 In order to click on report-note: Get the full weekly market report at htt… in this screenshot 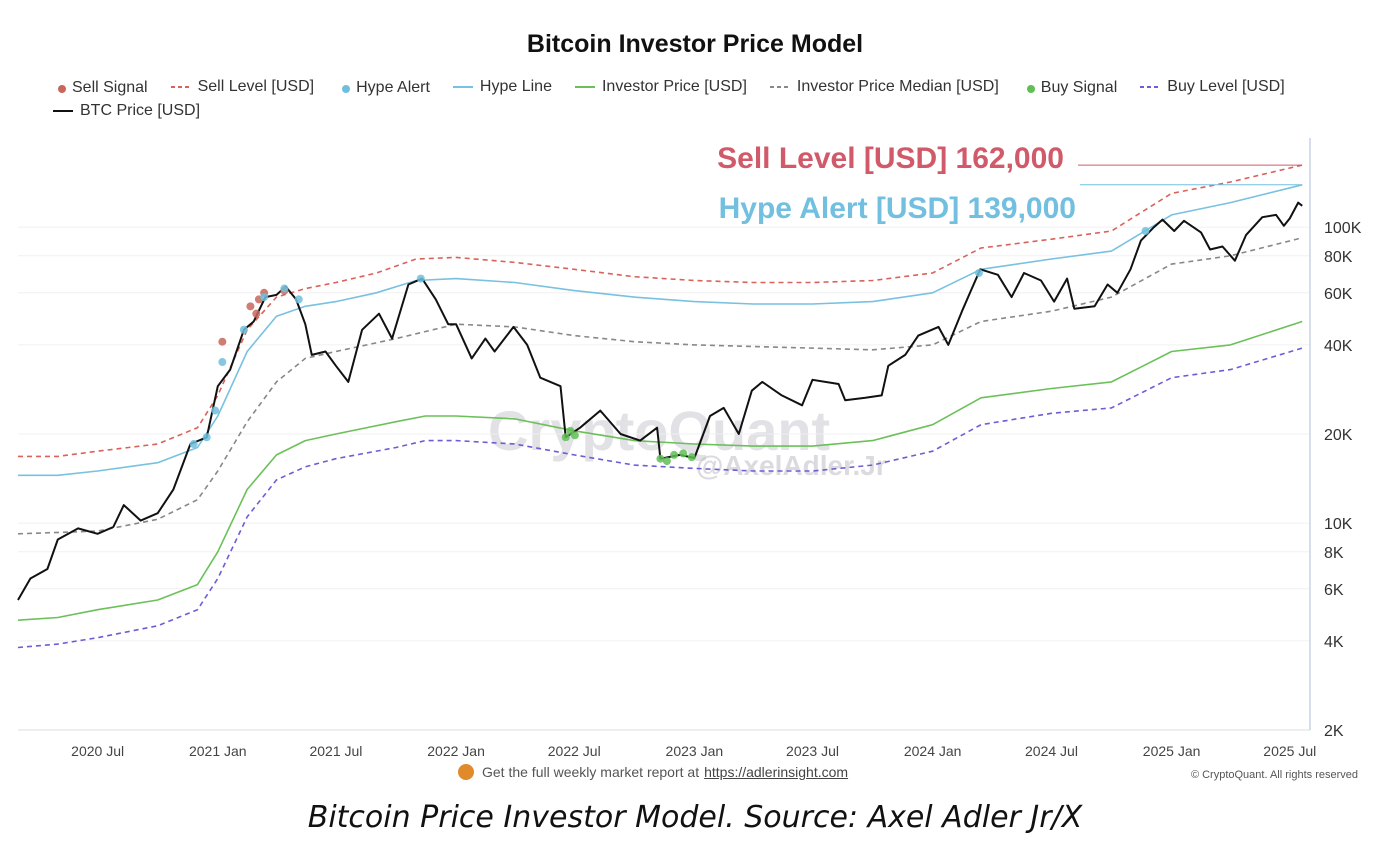, I will do `click(653, 772)`.